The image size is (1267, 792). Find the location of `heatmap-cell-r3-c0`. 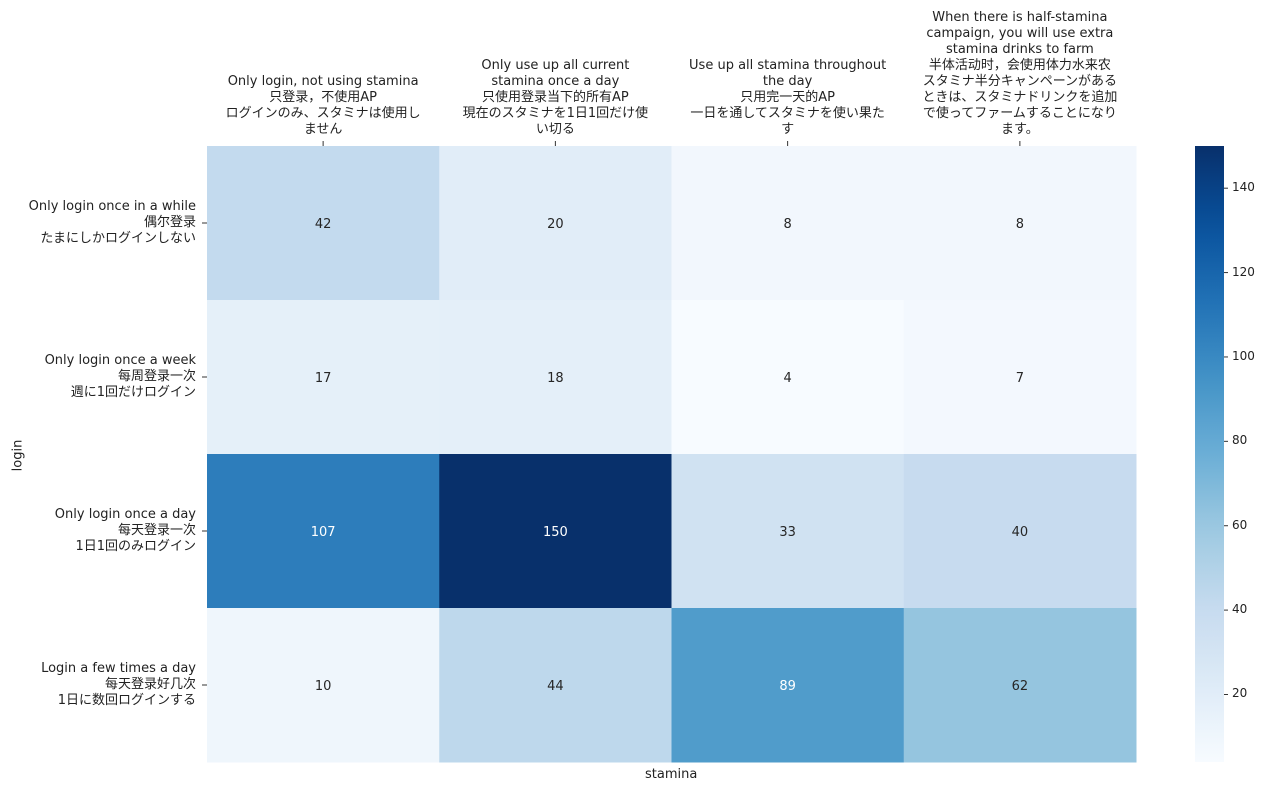

heatmap-cell-r3-c0 is located at coordinates (323, 685).